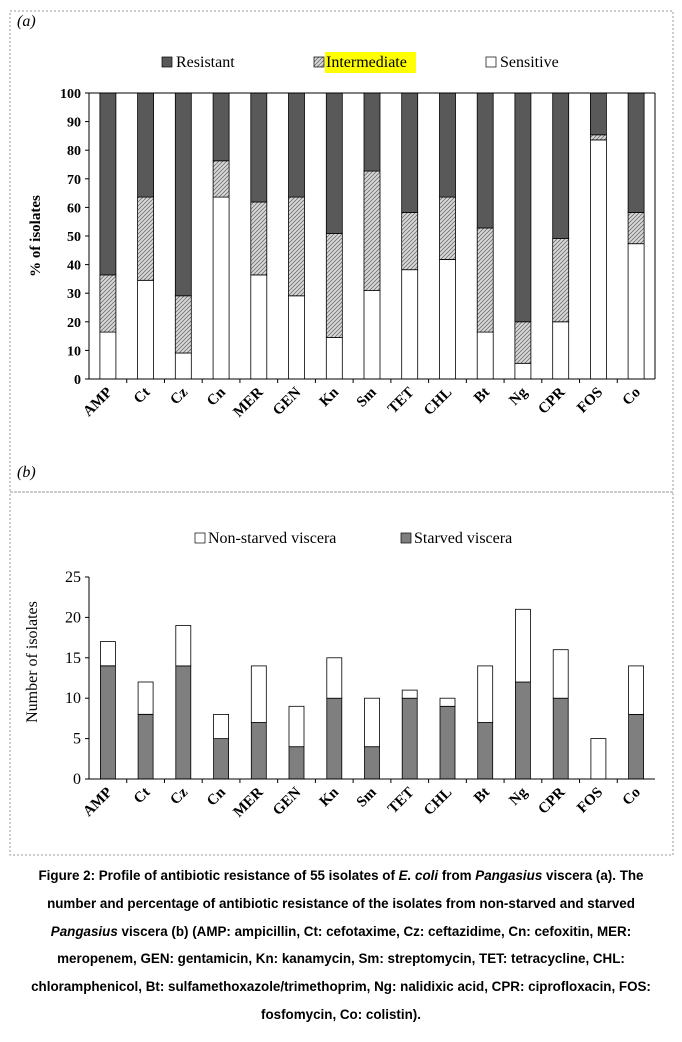  I want to click on bar-cz-resistant, so click(183, 194).